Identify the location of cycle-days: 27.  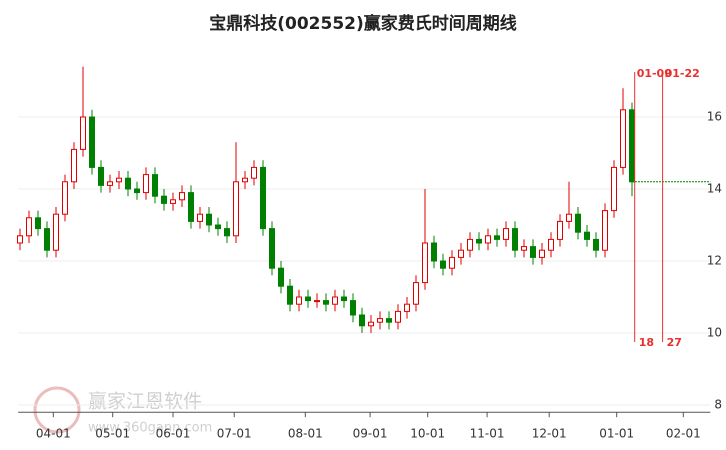
(674, 342).